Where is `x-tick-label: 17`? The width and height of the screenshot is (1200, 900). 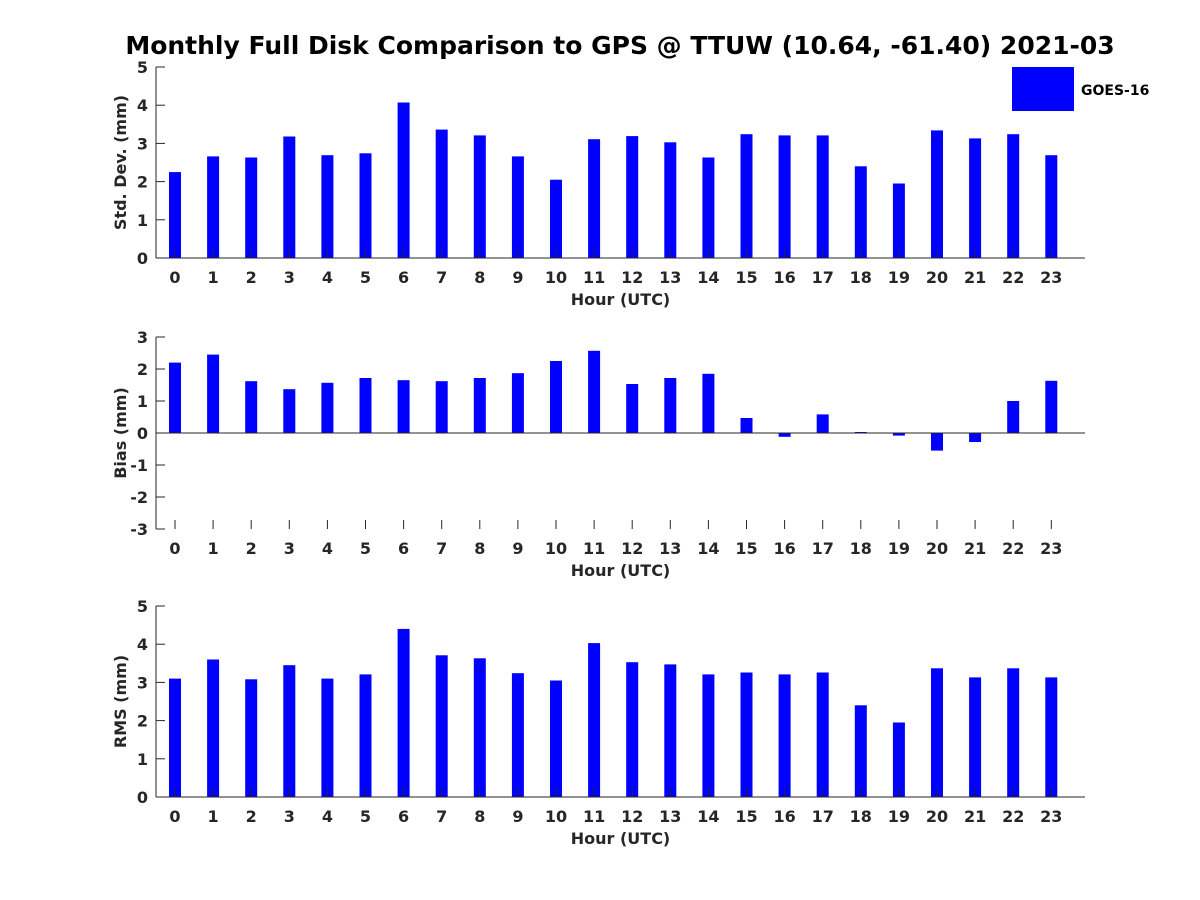
x-tick-label: 17 is located at coordinates (823, 277).